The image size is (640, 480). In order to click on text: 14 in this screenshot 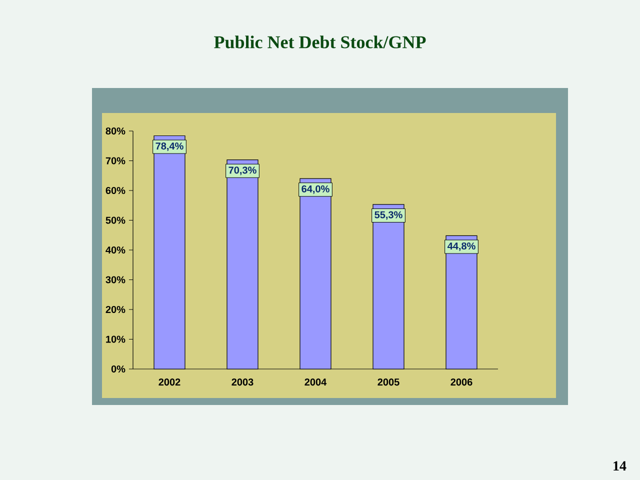, I will do `click(620, 465)`.